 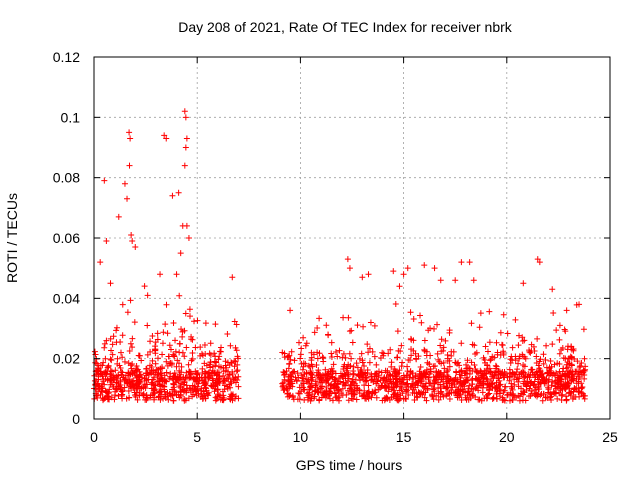 I want to click on x-tick-label: 15, so click(x=404, y=437).